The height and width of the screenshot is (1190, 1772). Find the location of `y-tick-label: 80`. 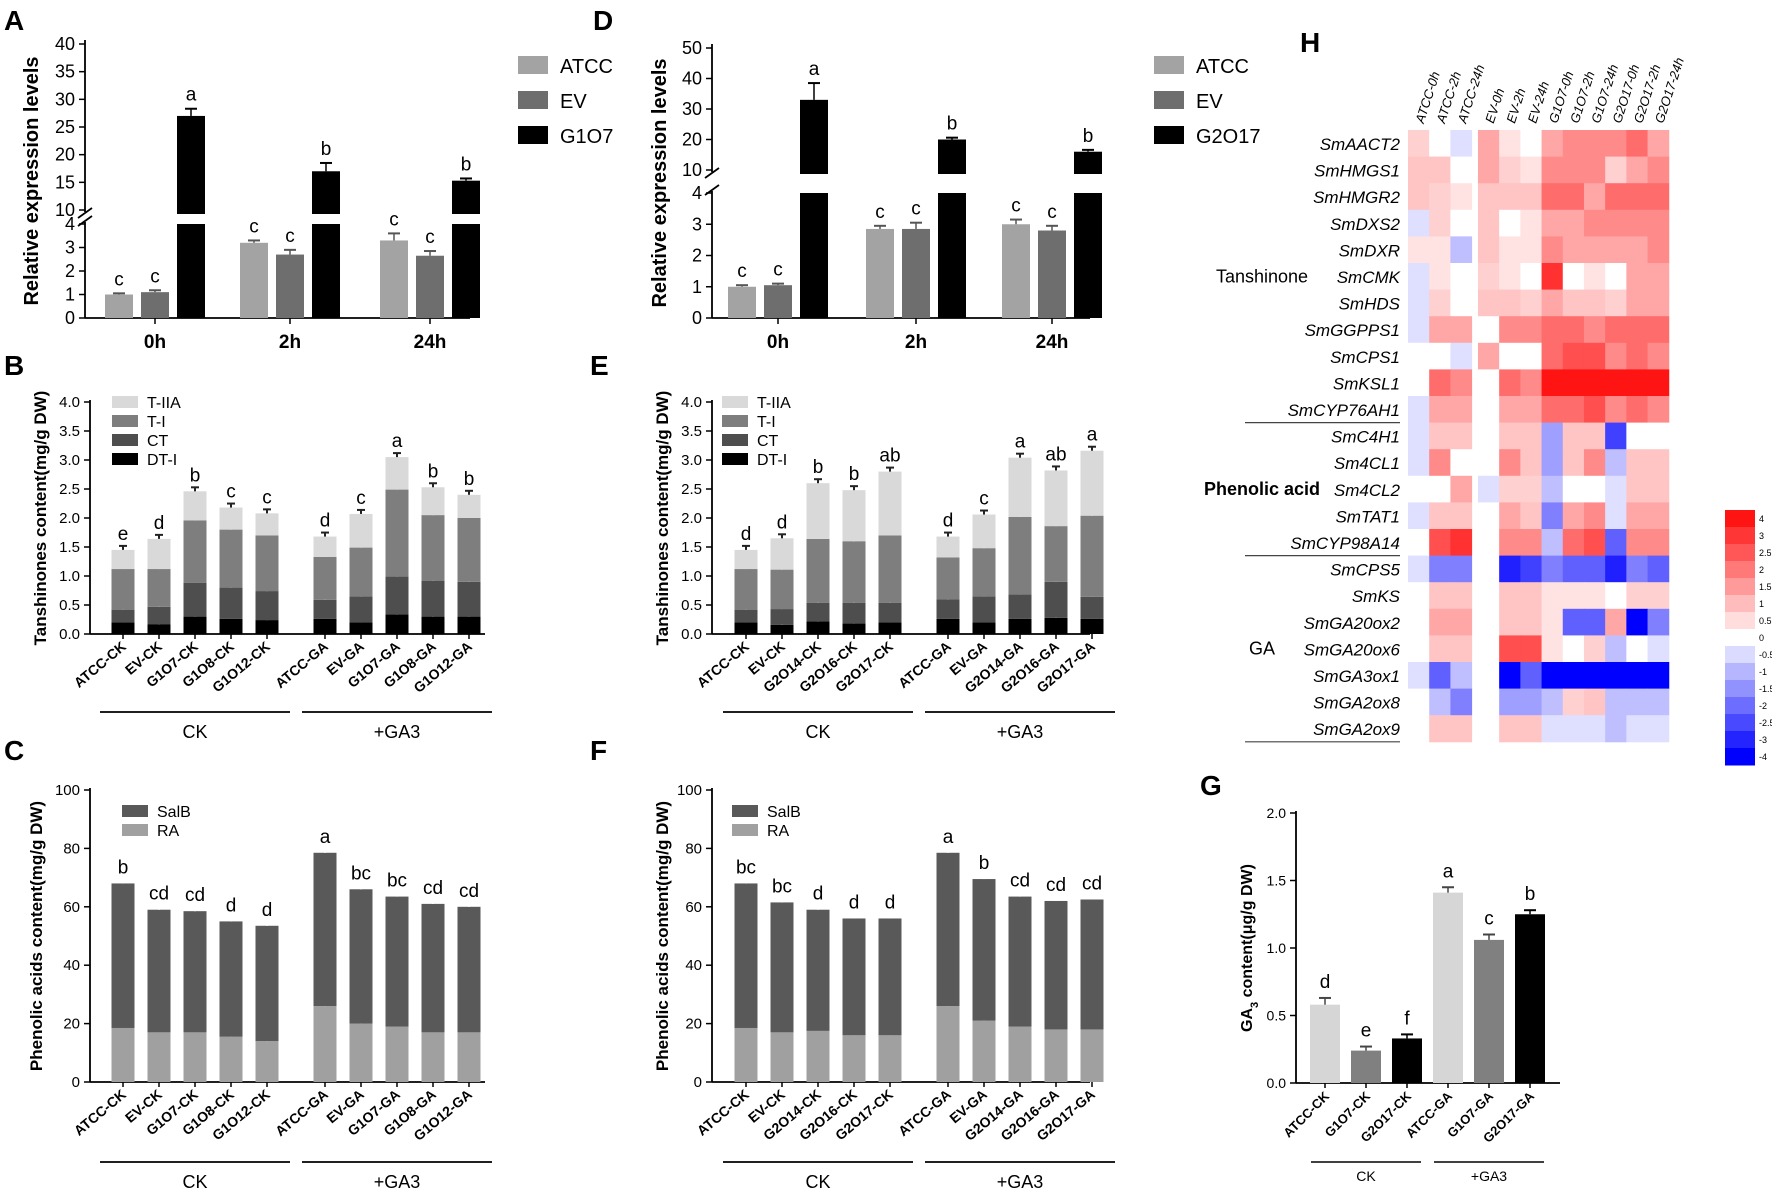

y-tick-label: 80 is located at coordinates (71, 848).